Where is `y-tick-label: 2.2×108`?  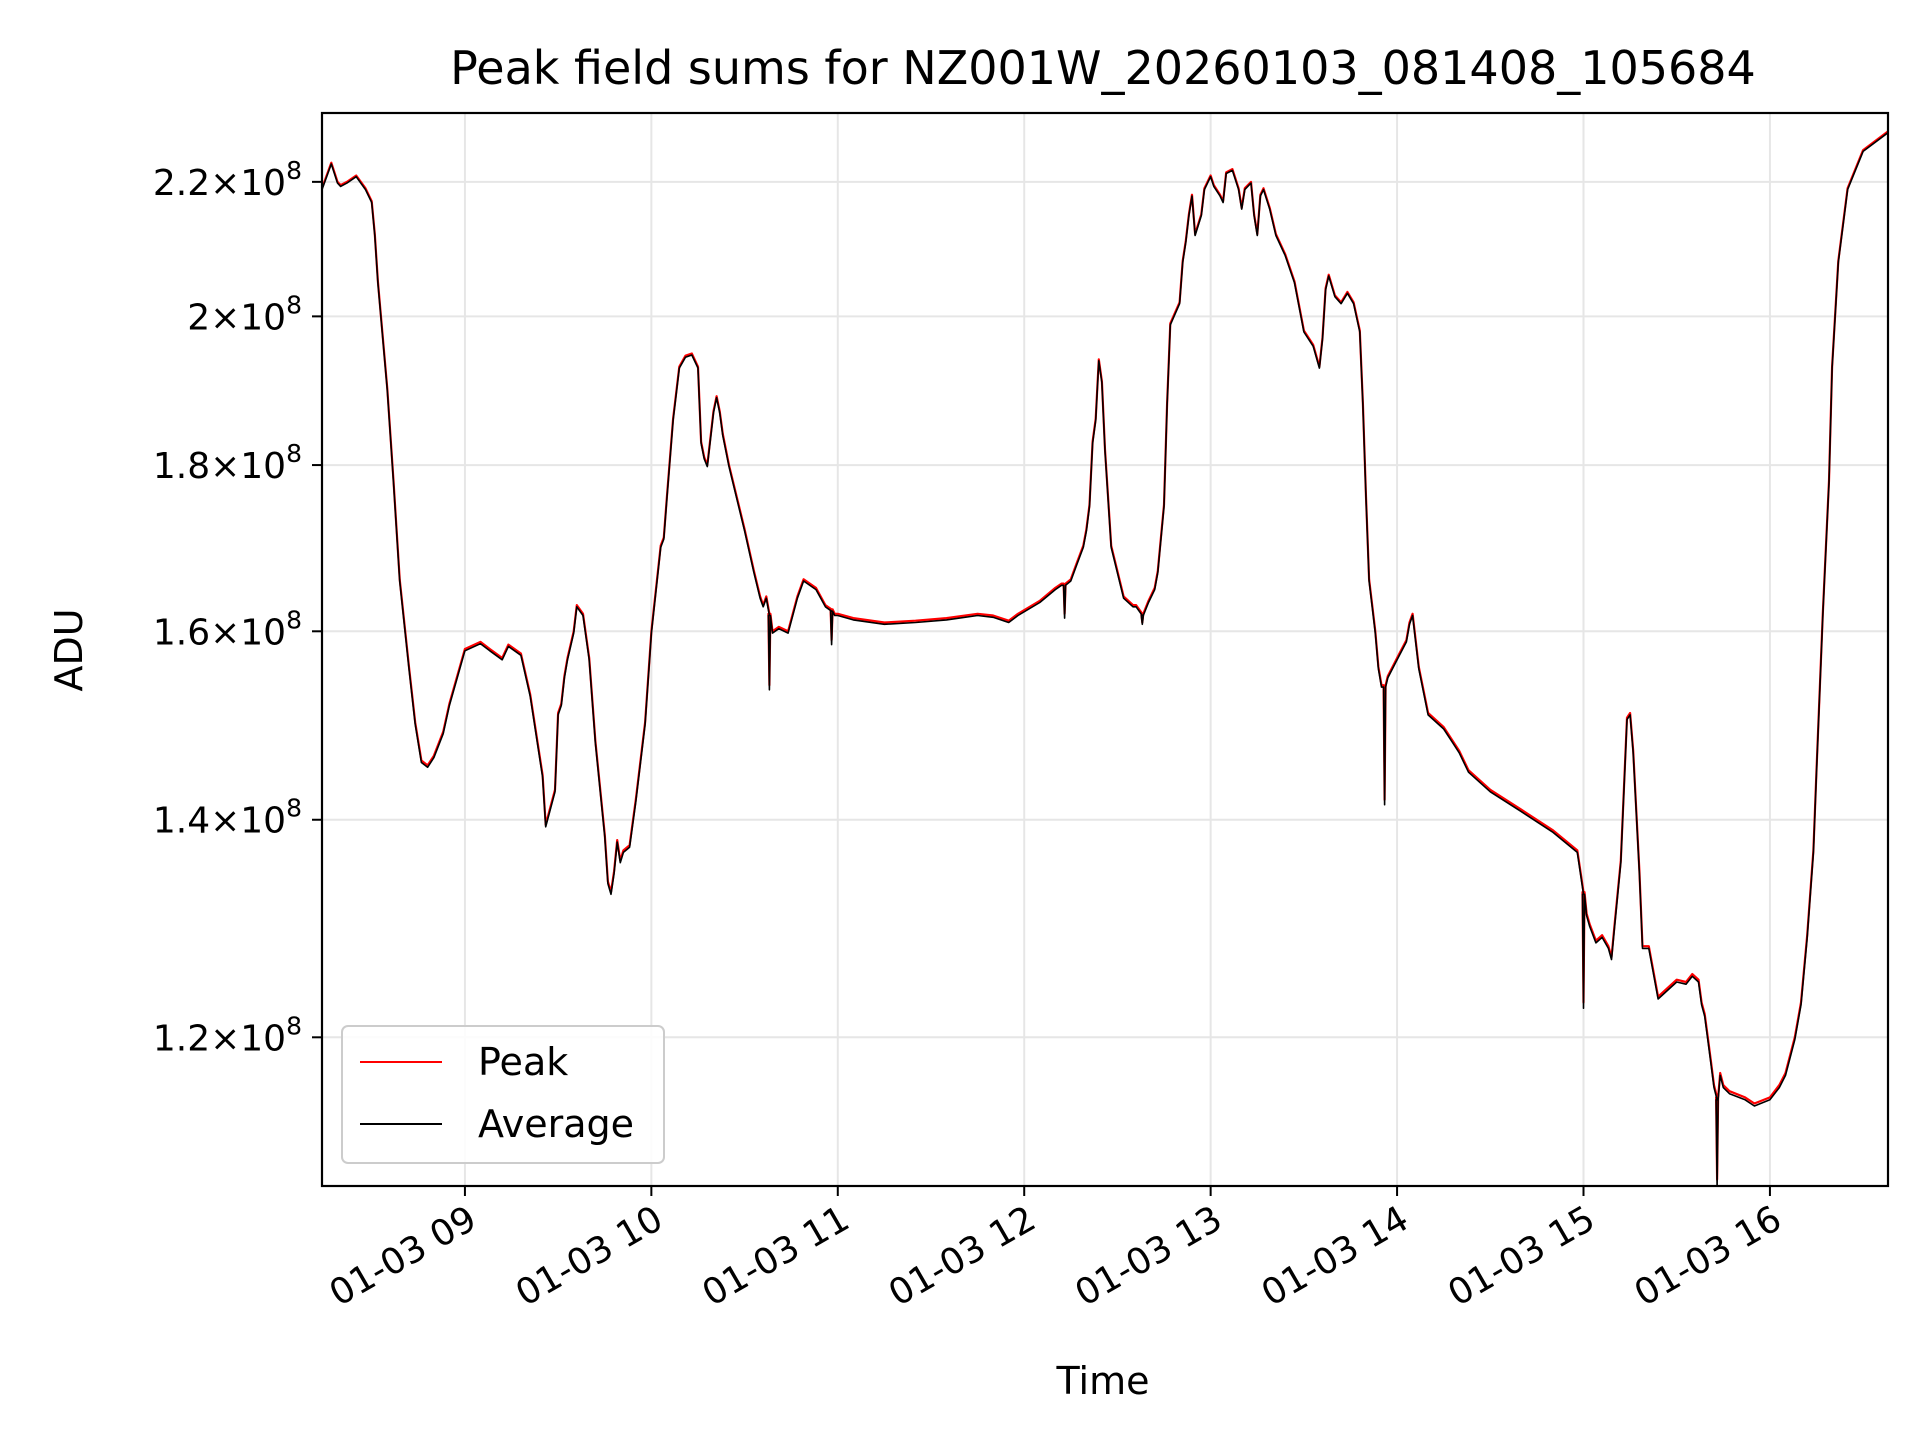 y-tick-label: 2.2×108 is located at coordinates (227, 180).